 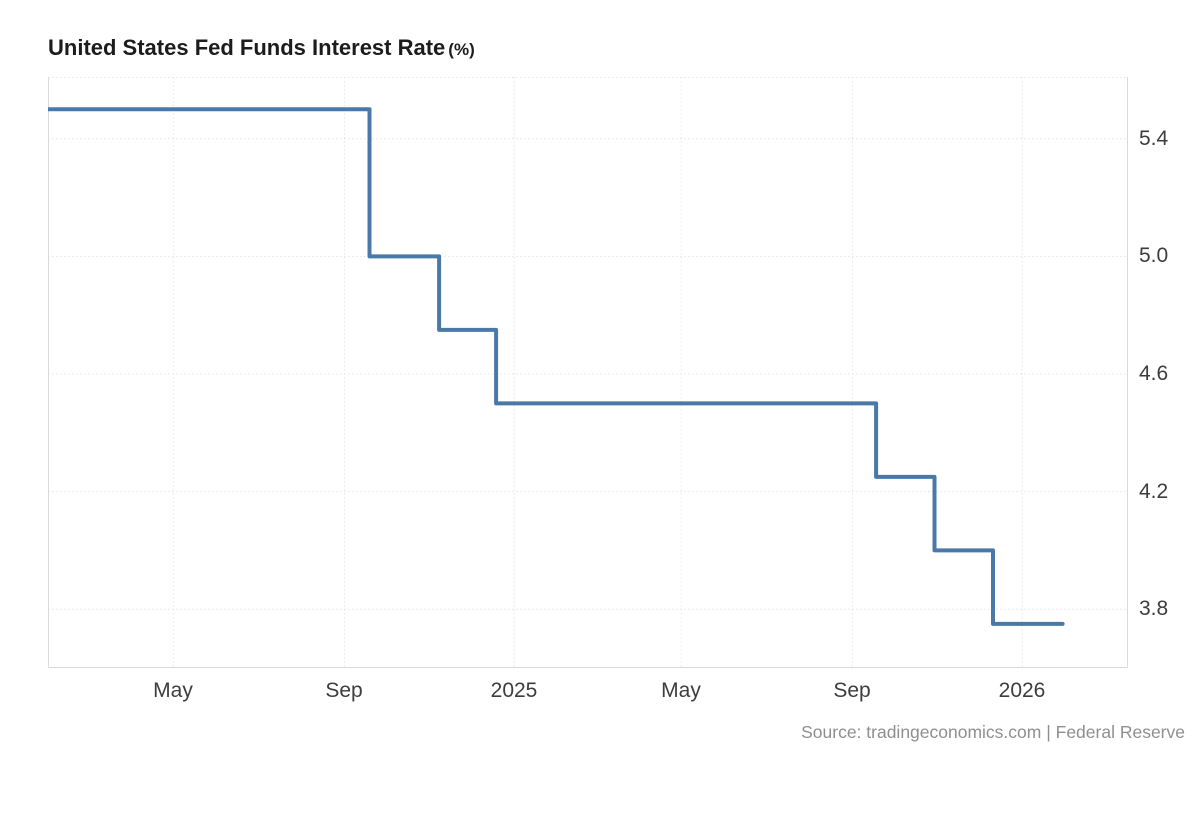 I want to click on y-axis-tick-label: 3.8, so click(x=1154, y=608).